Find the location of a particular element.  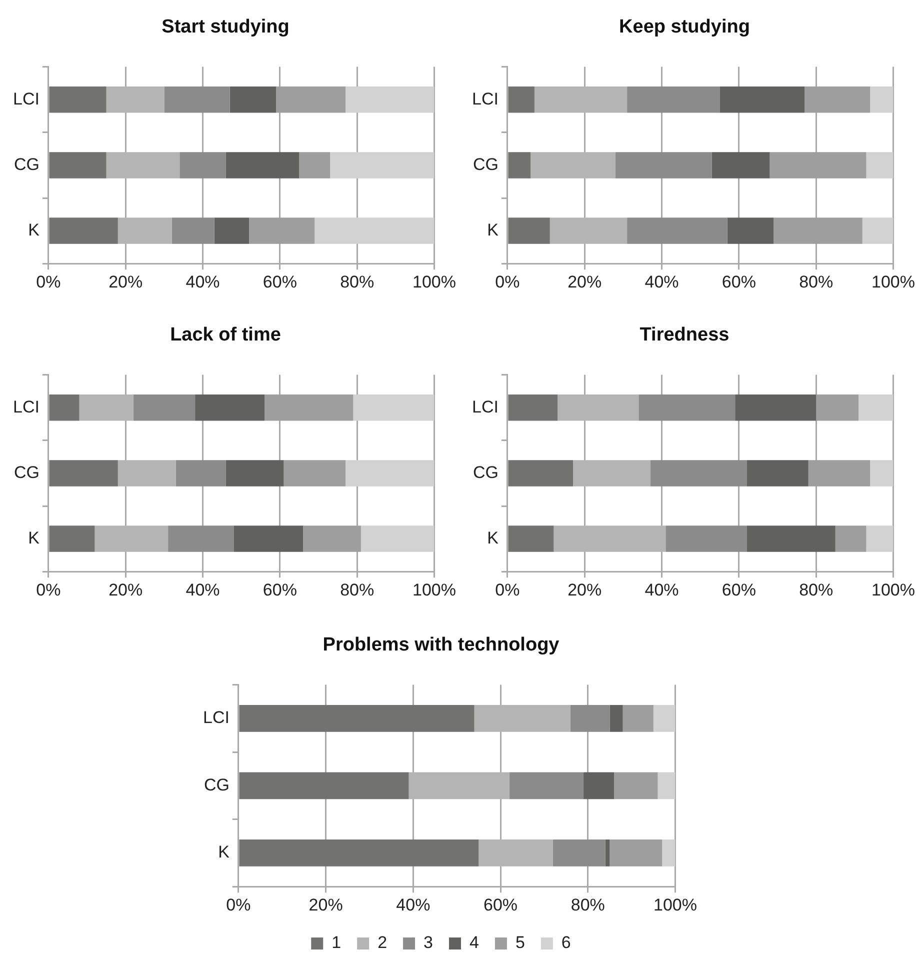

chart-title: Lack of time is located at coordinates (225, 335).